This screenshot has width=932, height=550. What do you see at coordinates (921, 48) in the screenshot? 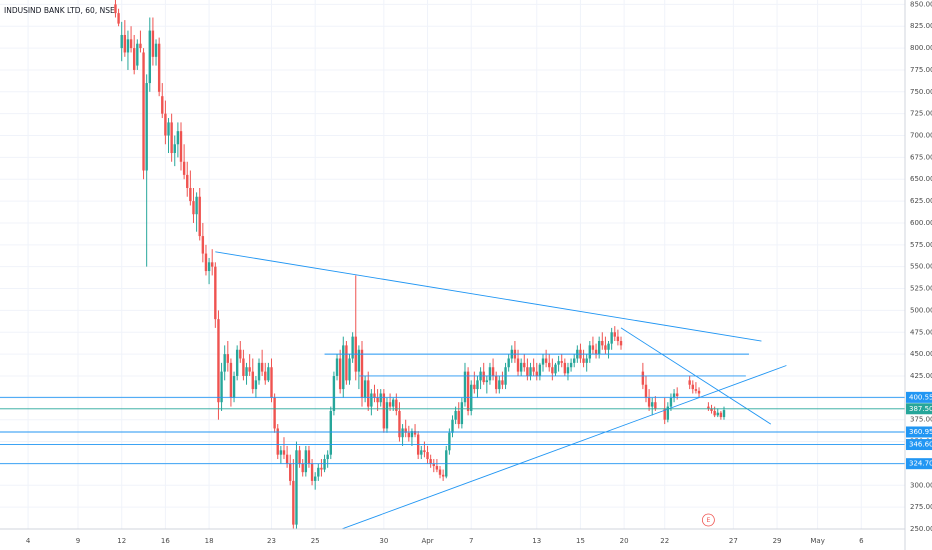
I see `y-tick-label: 800.00` at bounding box center [921, 48].